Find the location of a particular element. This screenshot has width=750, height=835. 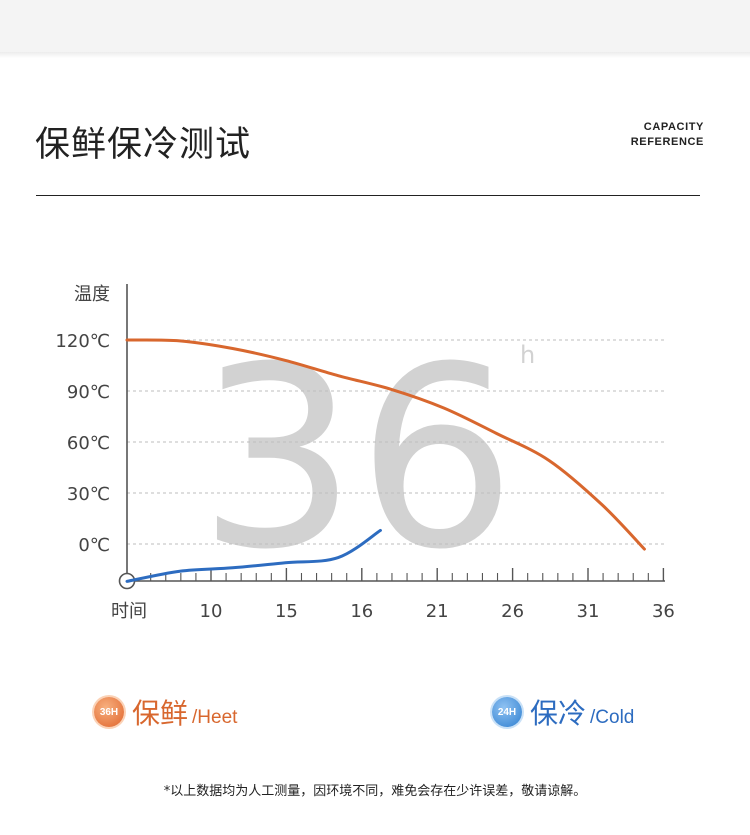

watermark-unit: h is located at coordinates (527, 355).